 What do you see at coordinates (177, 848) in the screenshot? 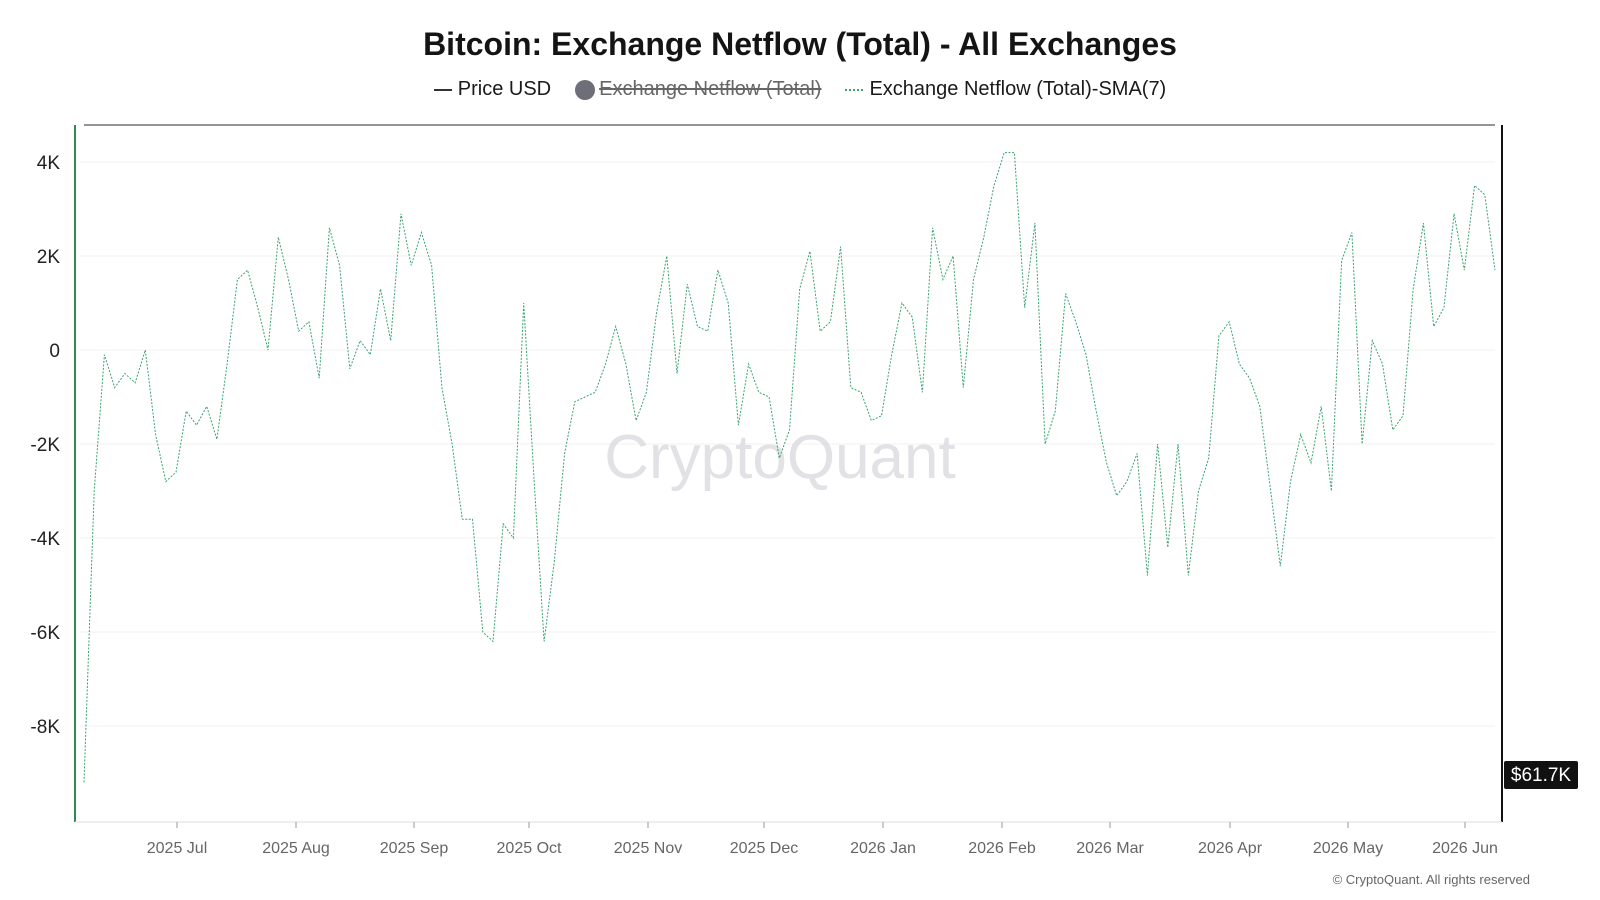
I see `x-tick-label: 2025 Jul` at bounding box center [177, 848].